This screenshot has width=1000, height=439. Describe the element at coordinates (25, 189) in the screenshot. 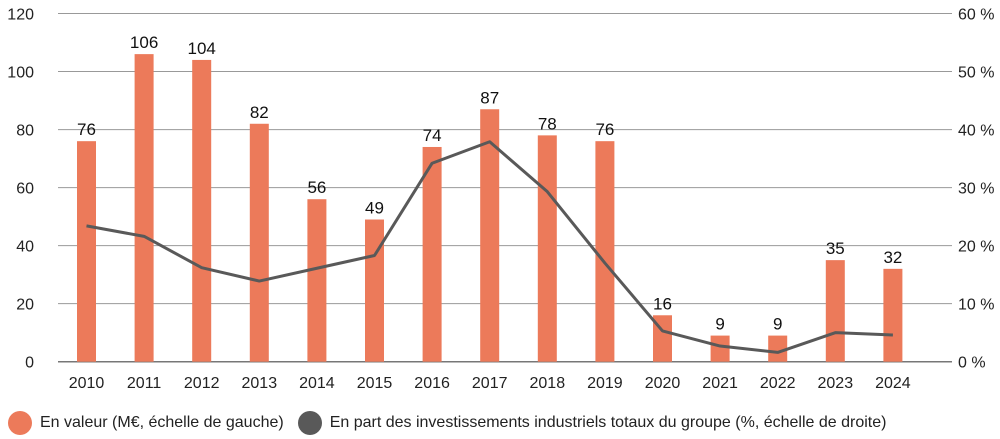

I see `left-tick-label: 60` at that location.